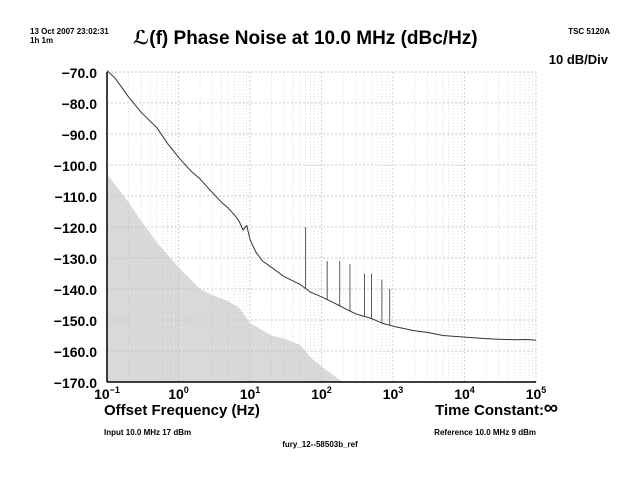 The image size is (640, 480). Describe the element at coordinates (464, 393) in the screenshot. I see `x-tick-label: 10⁴` at that location.